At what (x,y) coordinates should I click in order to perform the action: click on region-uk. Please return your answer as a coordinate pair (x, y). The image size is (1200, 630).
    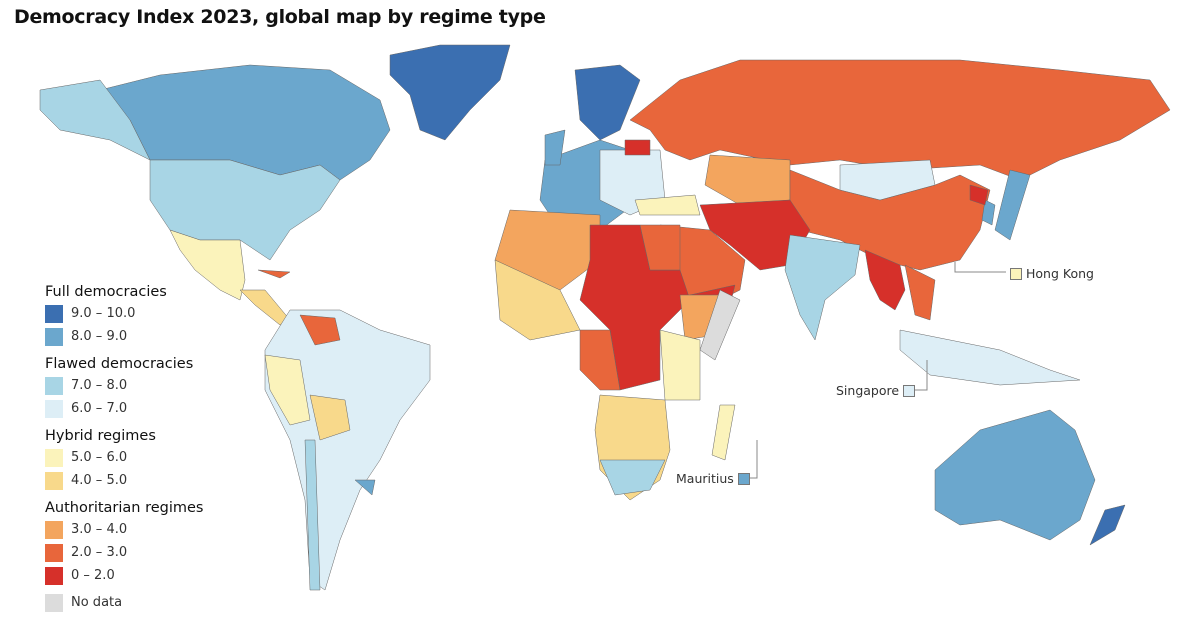
    Looking at the image, I should click on (555, 147).